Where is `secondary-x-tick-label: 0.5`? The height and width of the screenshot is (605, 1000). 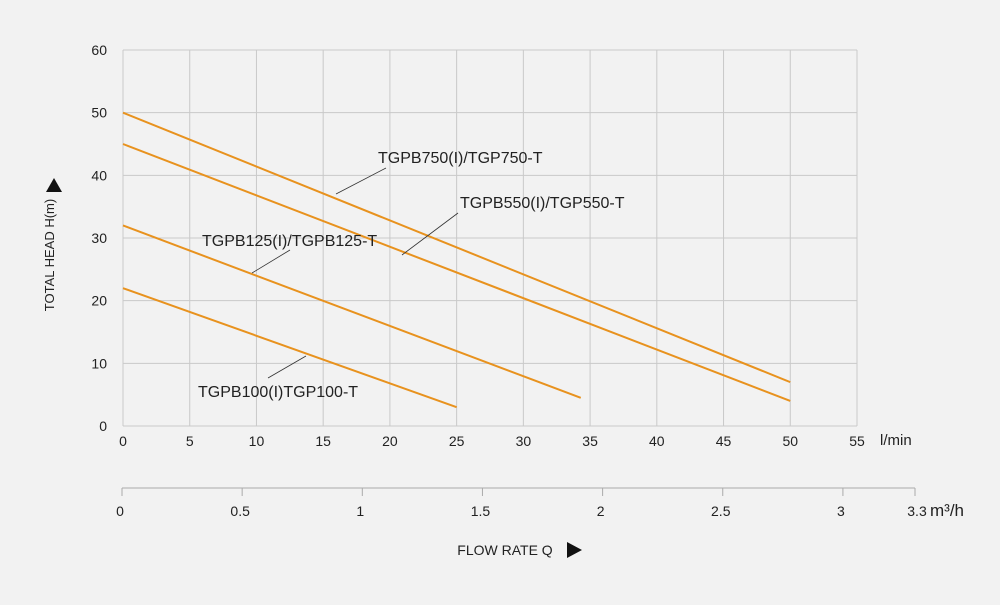 secondary-x-tick-label: 0.5 is located at coordinates (240, 511).